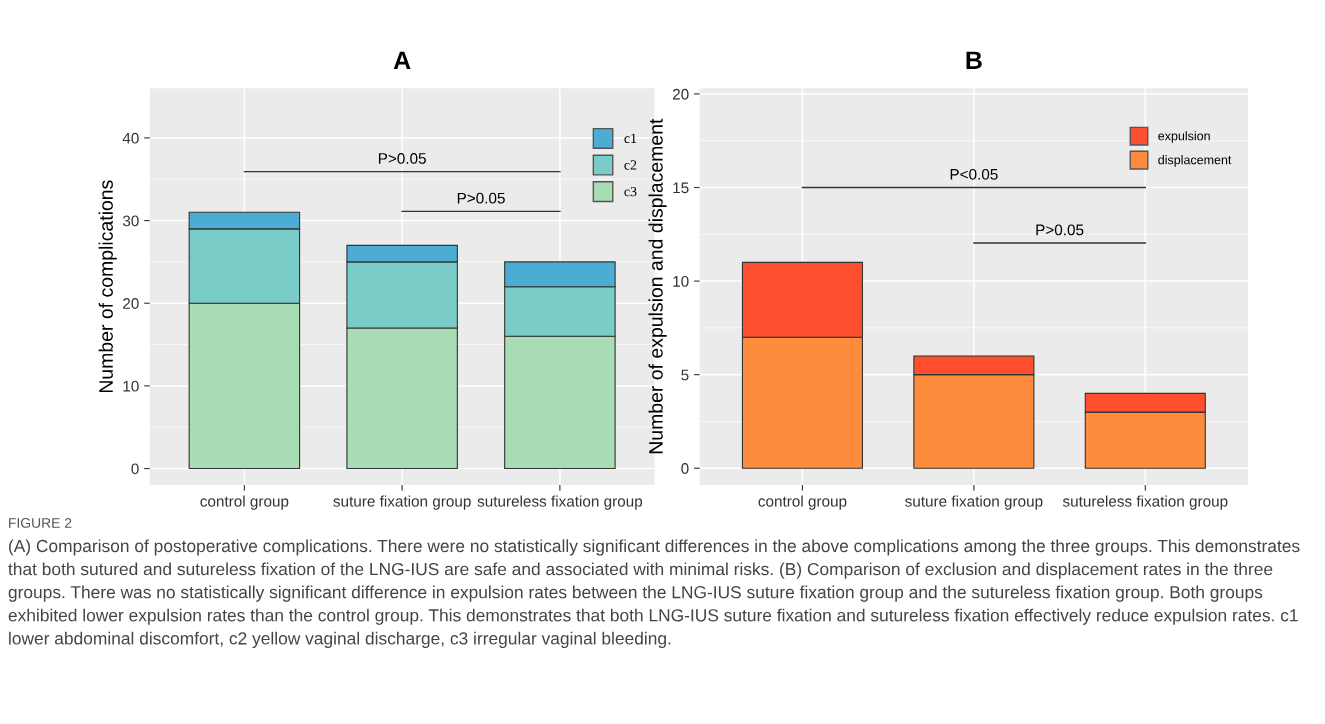 The height and width of the screenshot is (724, 1325). I want to click on legend-label: c3, so click(630, 191).